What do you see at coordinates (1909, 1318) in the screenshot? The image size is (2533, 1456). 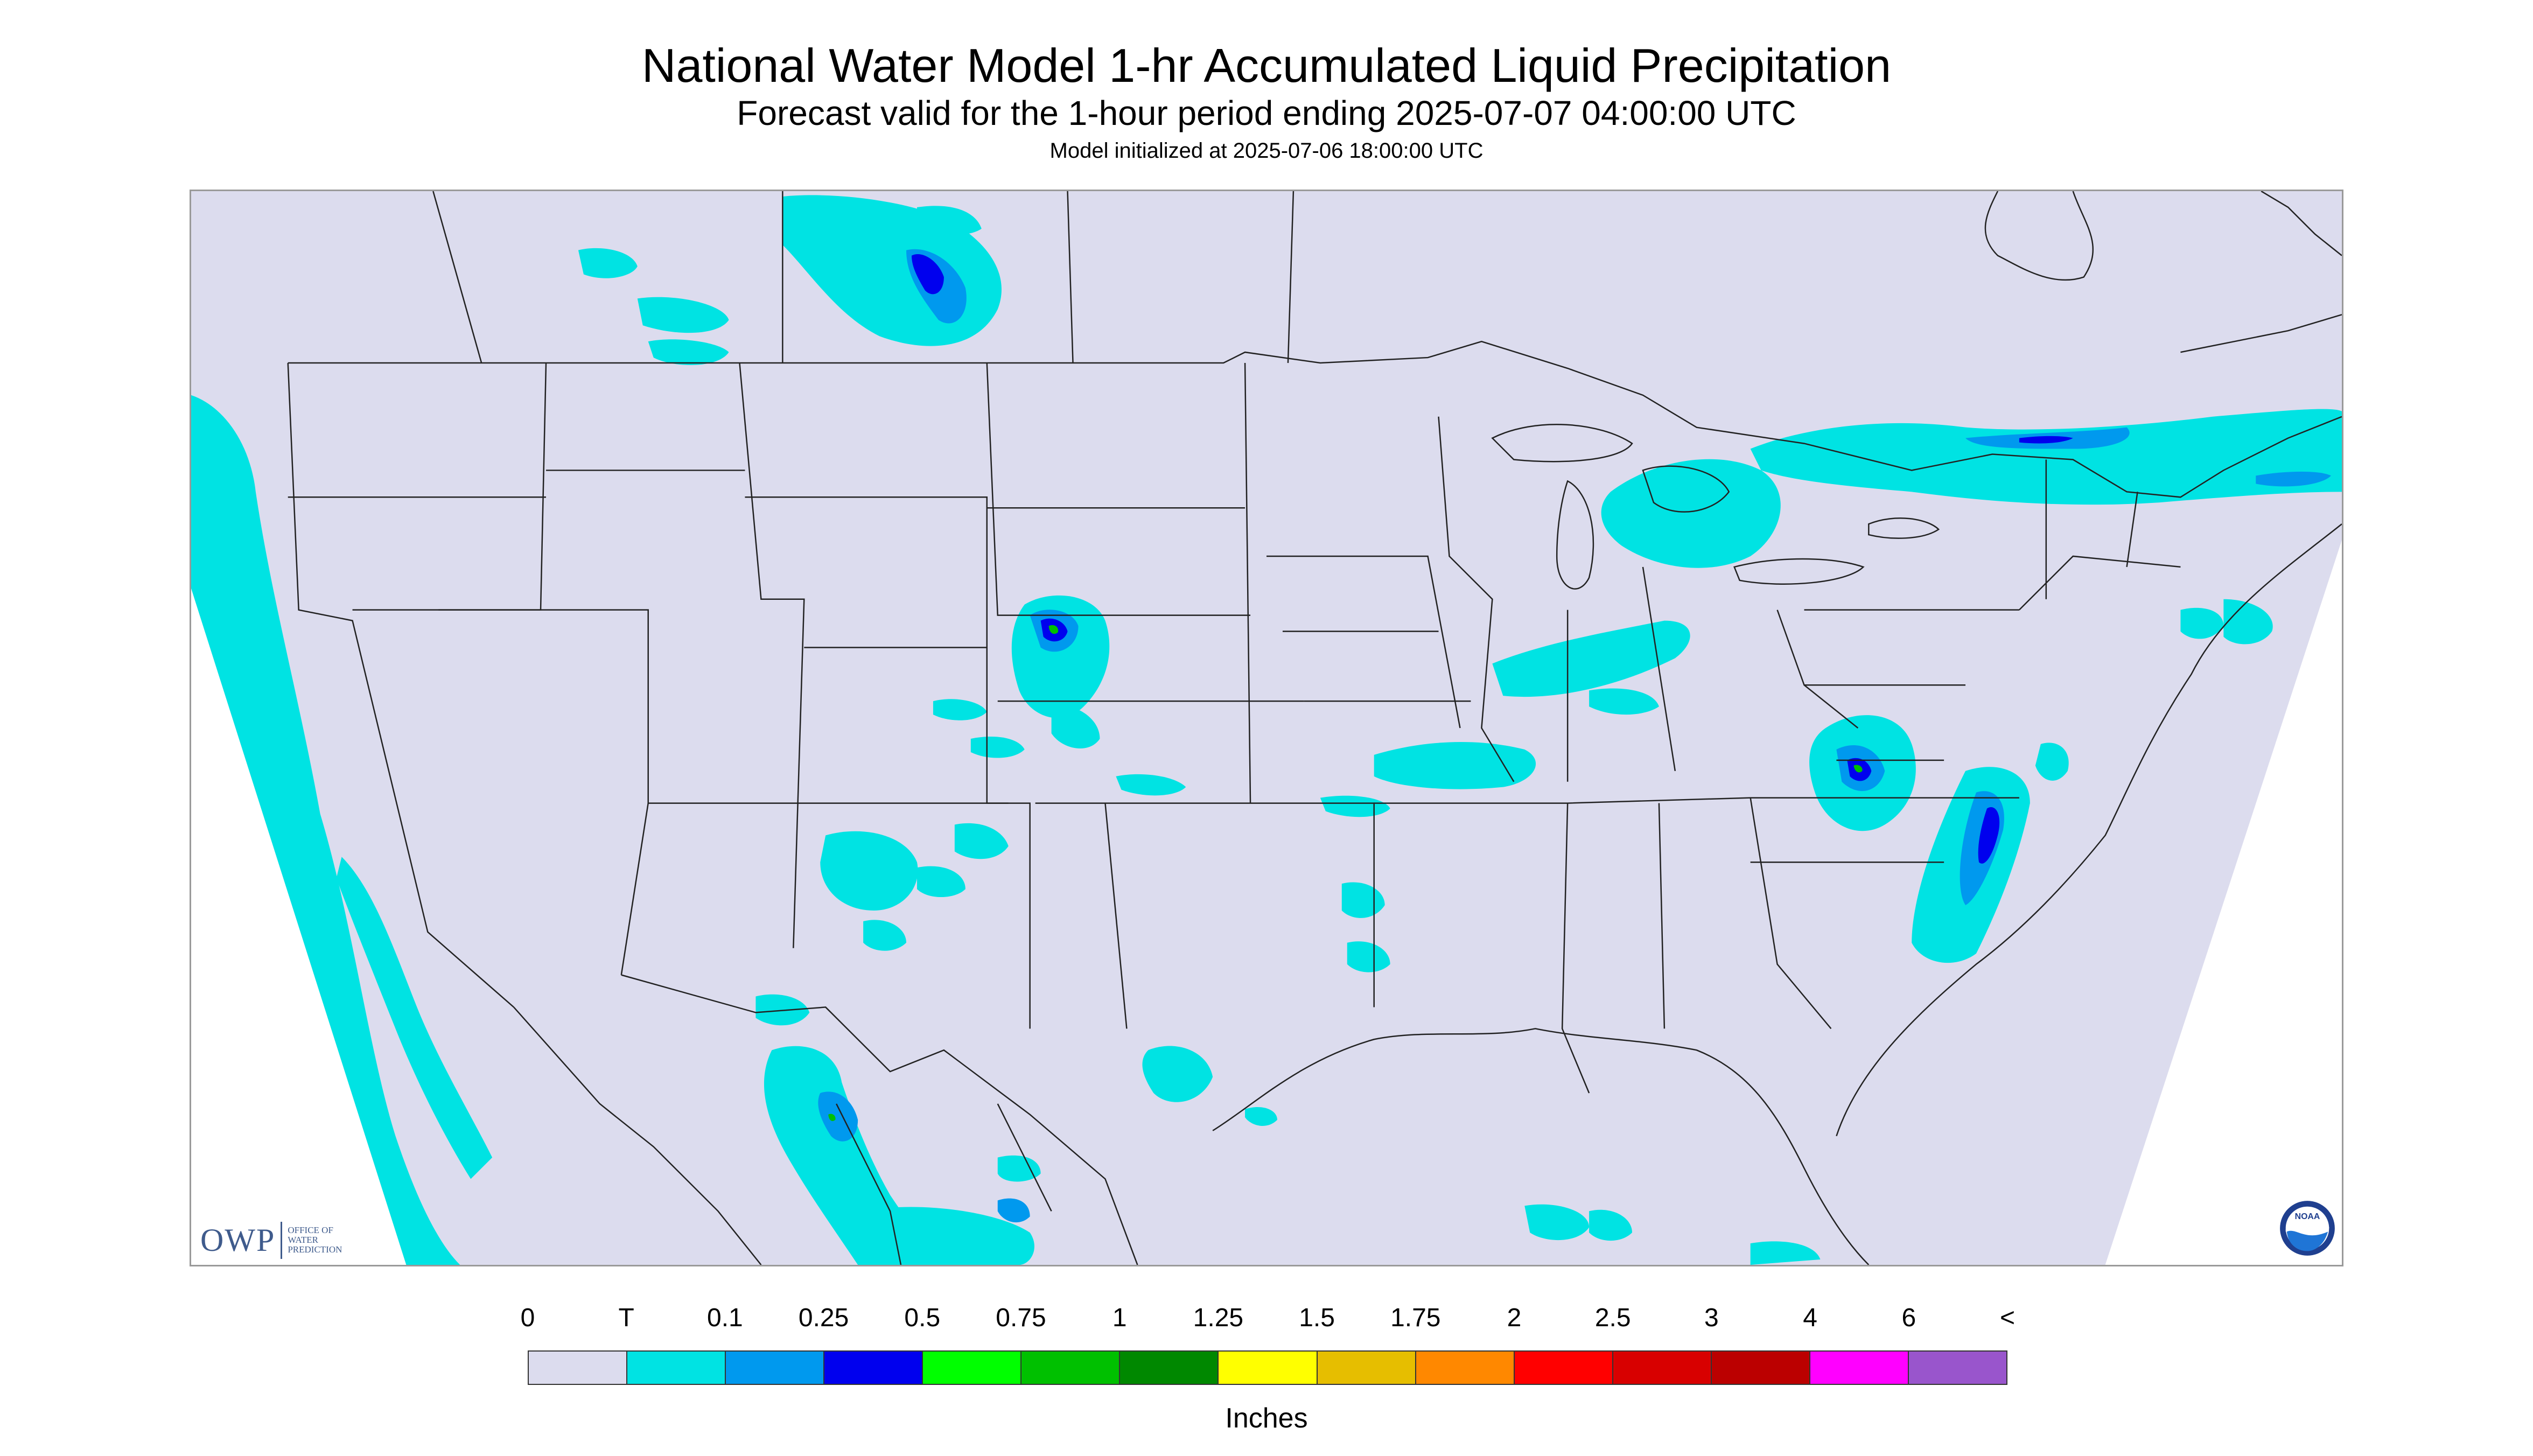 I see `colorbar-tick-label: 6` at bounding box center [1909, 1318].